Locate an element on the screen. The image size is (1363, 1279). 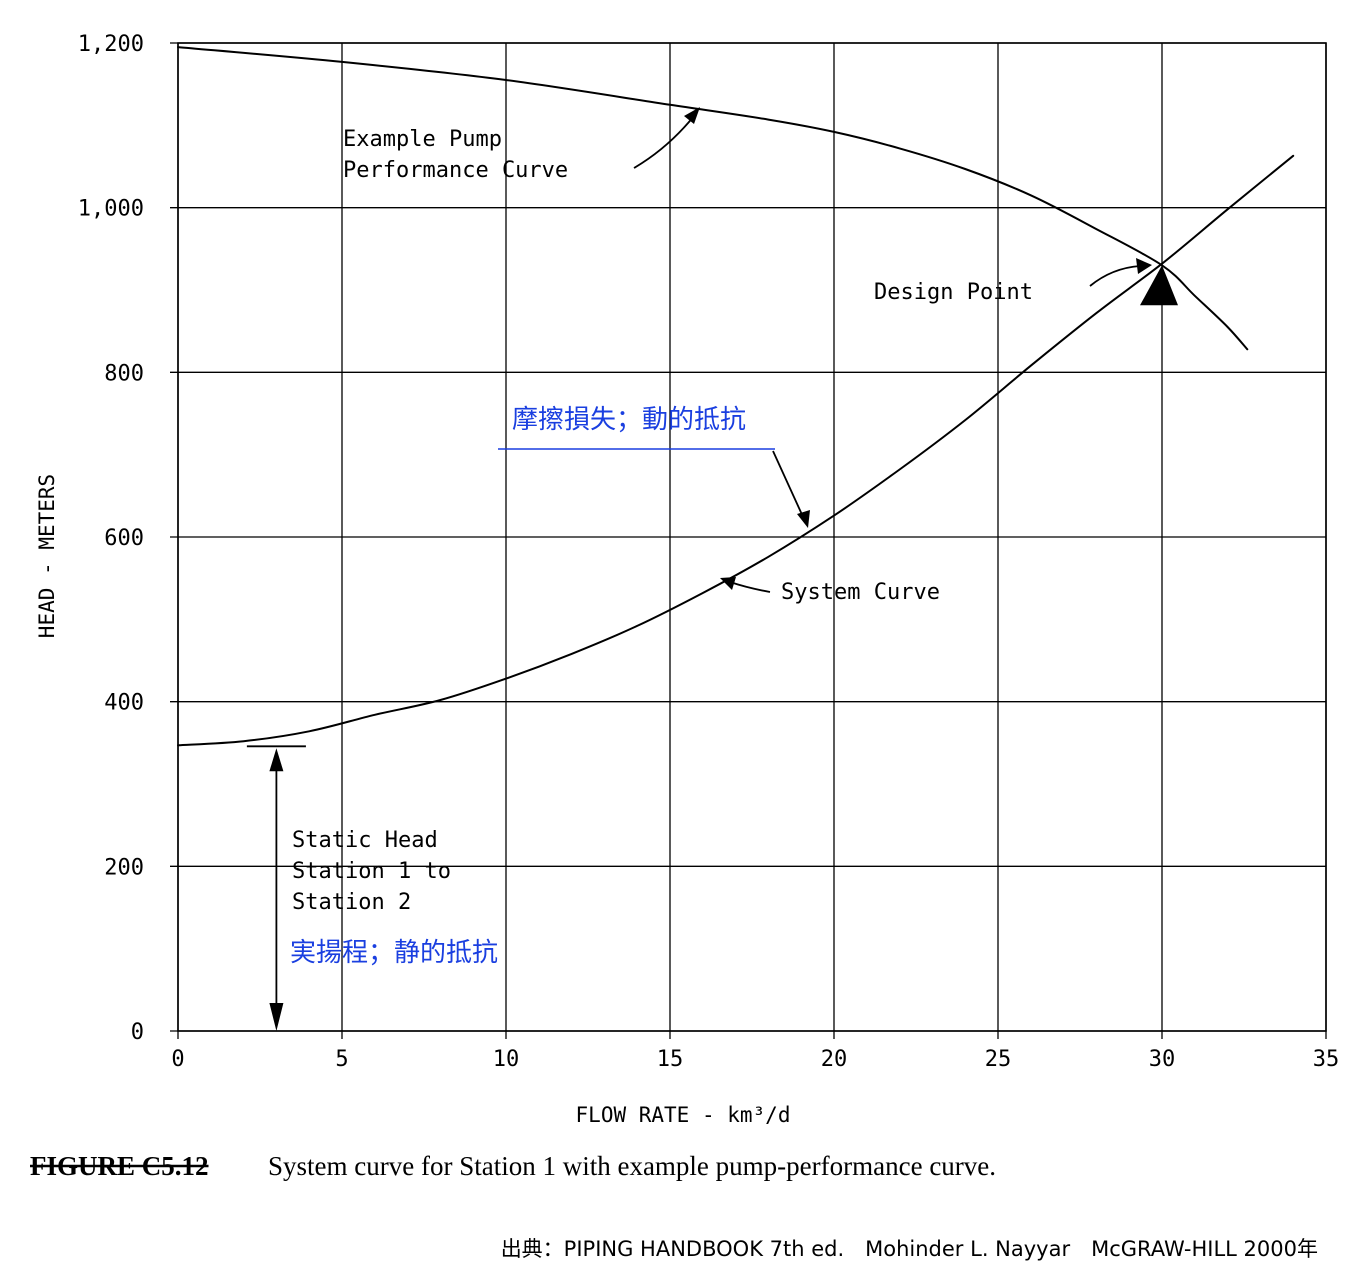
design-point-marker is located at coordinates (1159, 285).